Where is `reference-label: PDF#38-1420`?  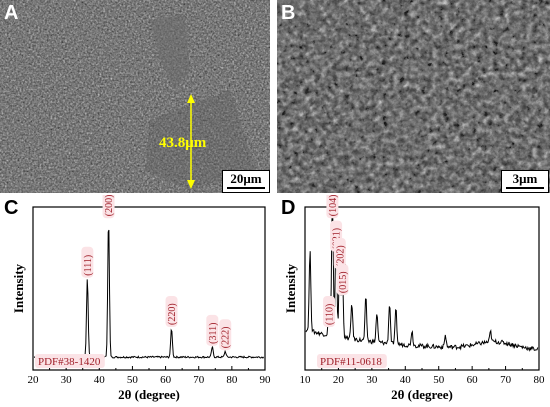
reference-label: PDF#38-1420 is located at coordinates (69, 362).